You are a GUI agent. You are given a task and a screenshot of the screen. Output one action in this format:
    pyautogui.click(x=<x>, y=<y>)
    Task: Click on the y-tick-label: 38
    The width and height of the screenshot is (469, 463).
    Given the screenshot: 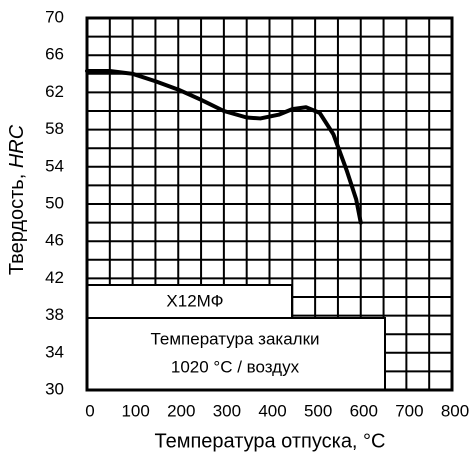 What is the action you would take?
    pyautogui.click(x=54, y=314)
    